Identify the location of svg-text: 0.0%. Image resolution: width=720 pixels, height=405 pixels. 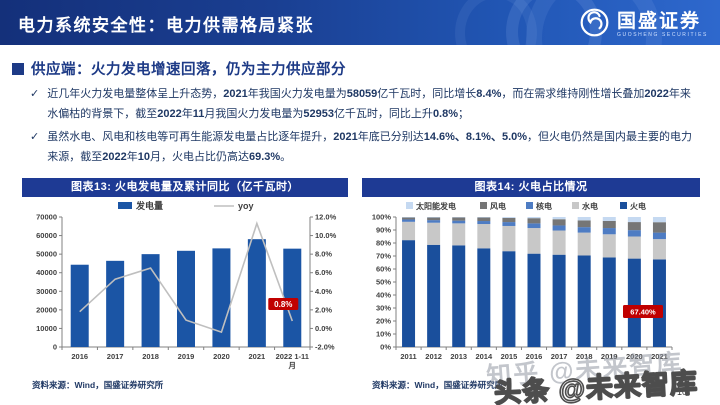
(323, 328).